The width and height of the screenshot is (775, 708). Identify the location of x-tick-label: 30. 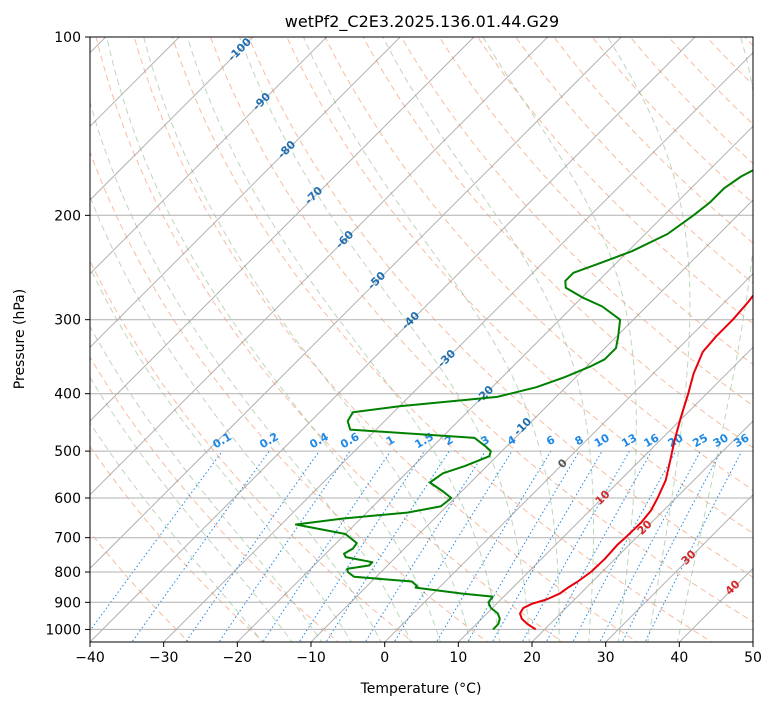
(606, 658).